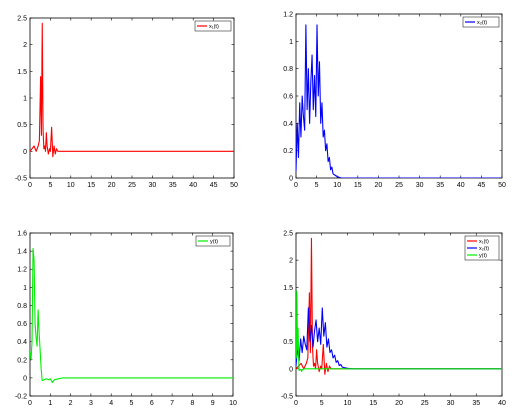 Image resolution: width=522 pixels, height=418 pixels. Describe the element at coordinates (22, 234) in the screenshot. I see `y-tick-label: 1.6` at that location.